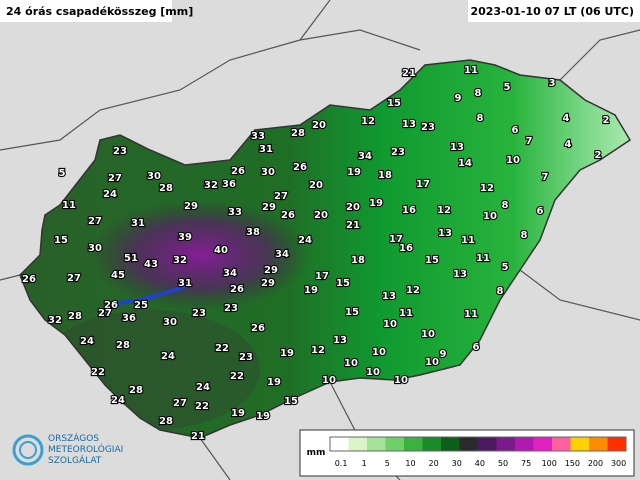 The image size is (640, 480). Describe the element at coordinates (554, 11) in the screenshot. I see `time-box` at that location.